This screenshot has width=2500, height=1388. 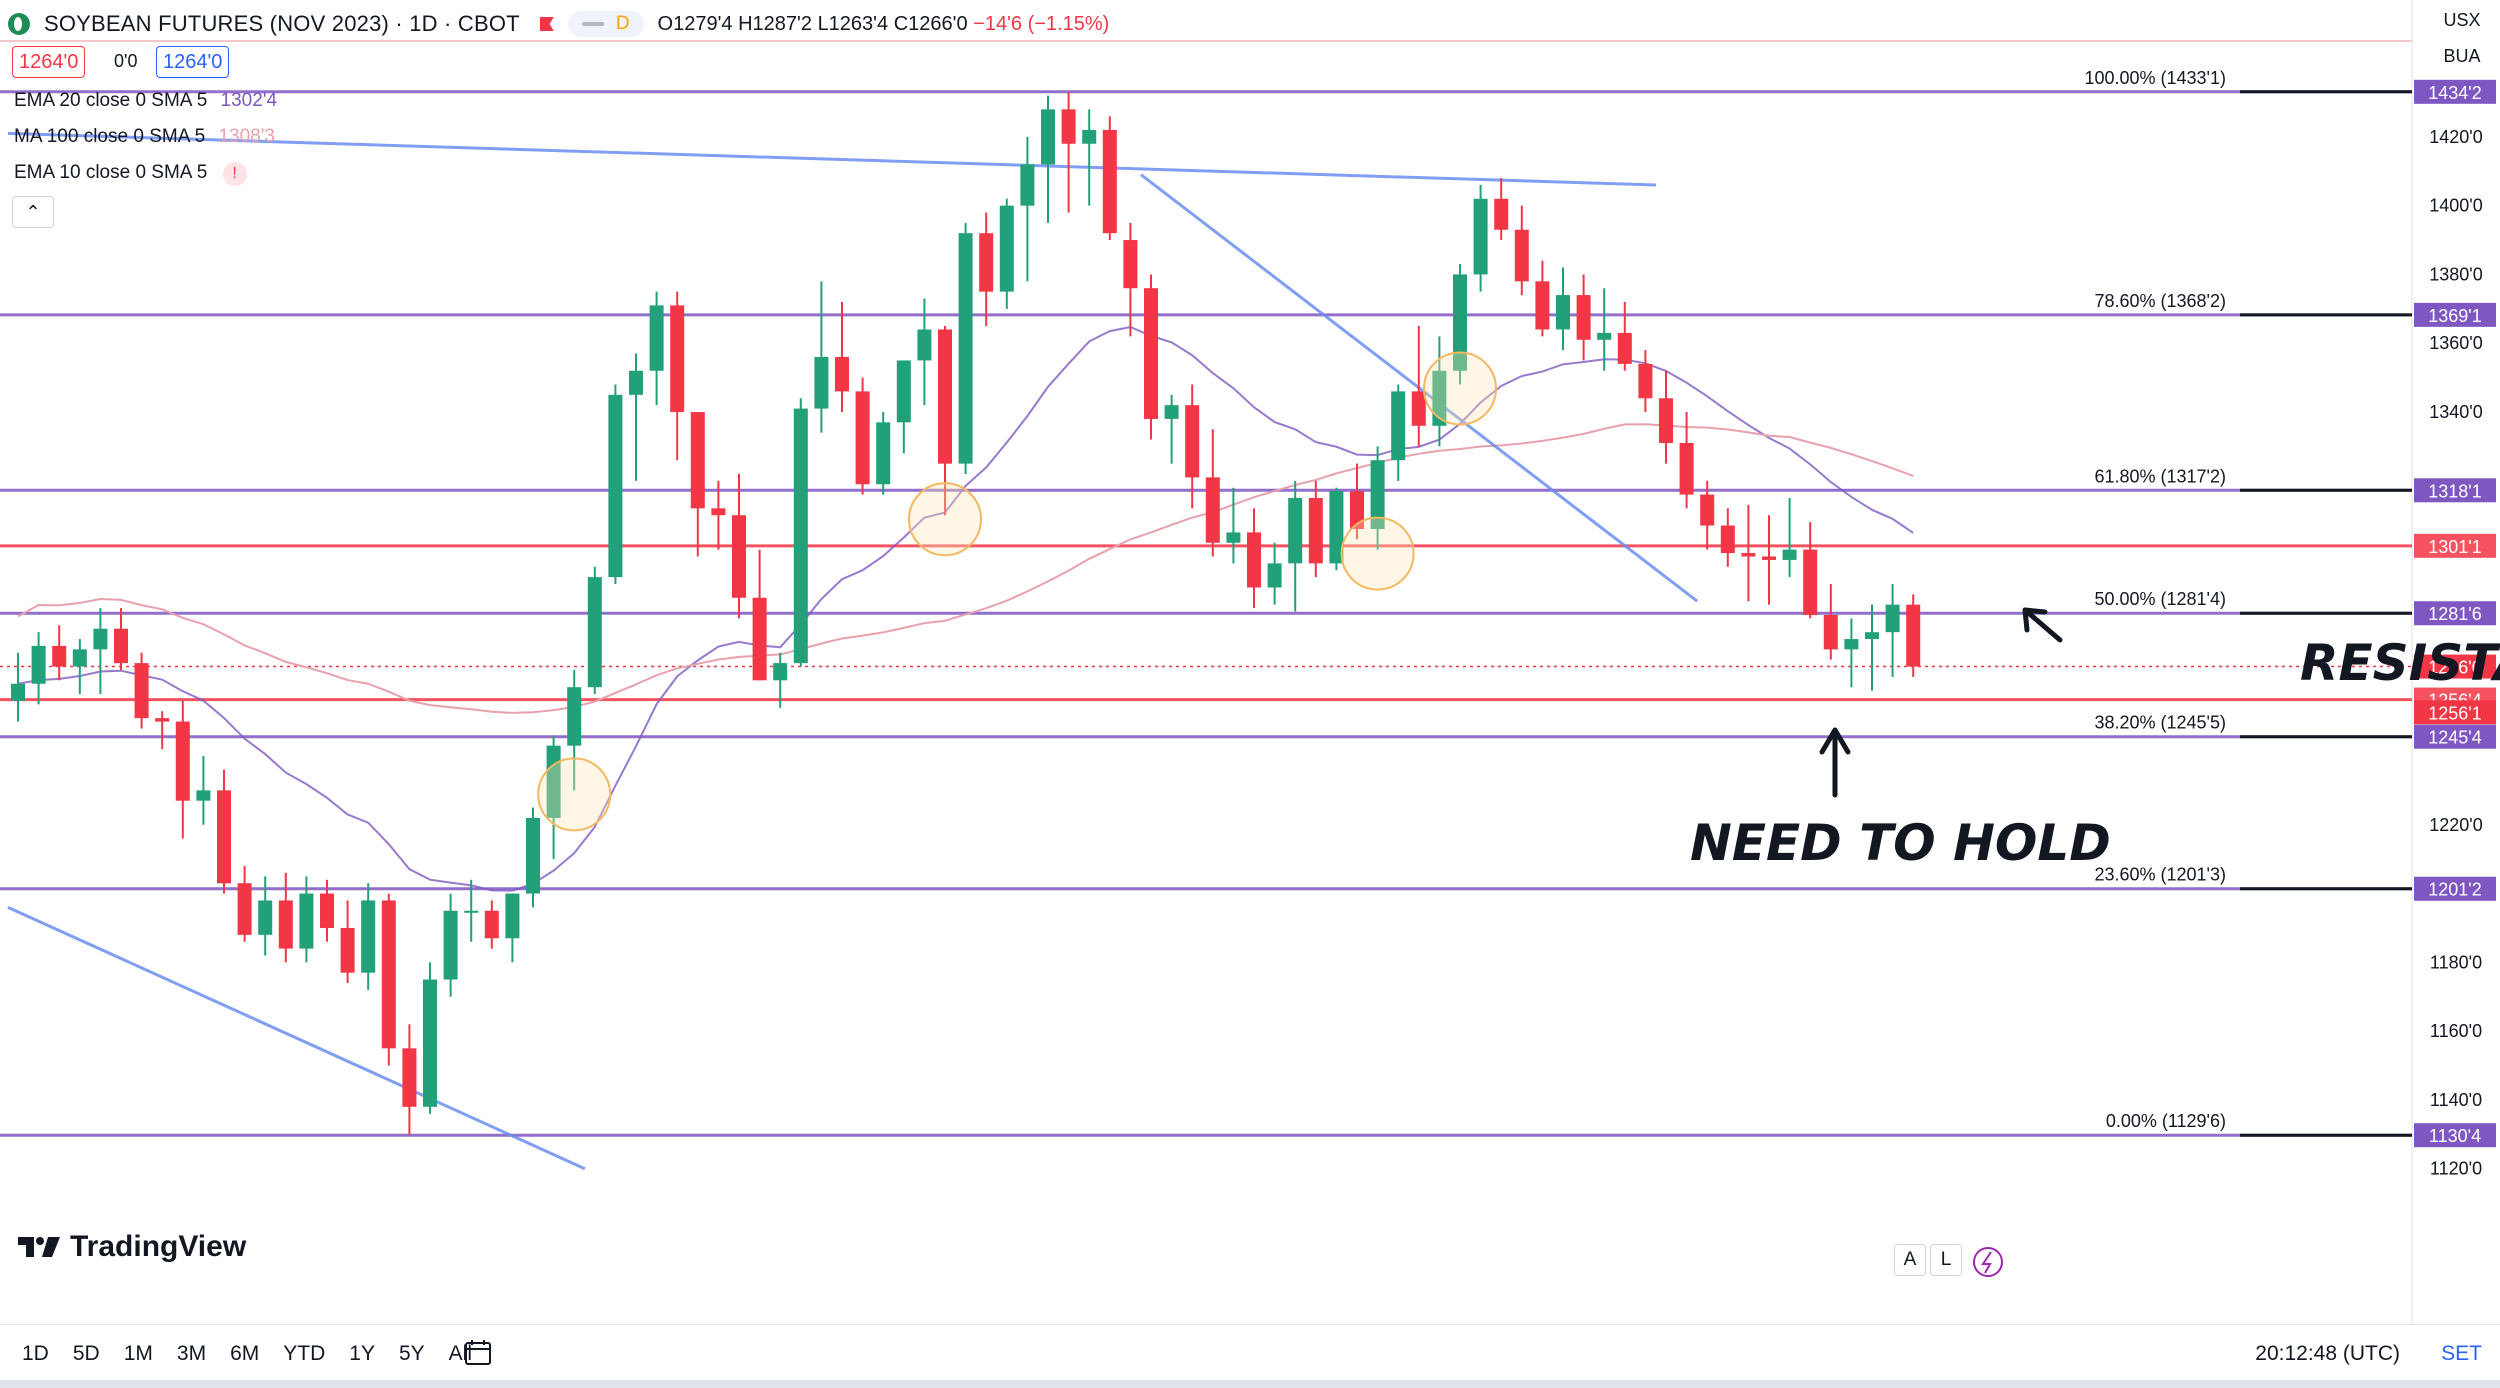 What do you see at coordinates (2455, 547) in the screenshot?
I see `axis-level-label: 1301'1` at bounding box center [2455, 547].